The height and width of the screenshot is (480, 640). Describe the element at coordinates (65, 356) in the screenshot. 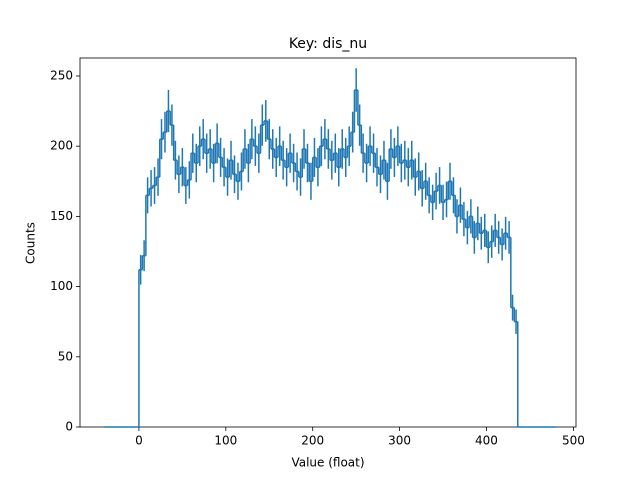

I see `y-tick-label: 50` at that location.